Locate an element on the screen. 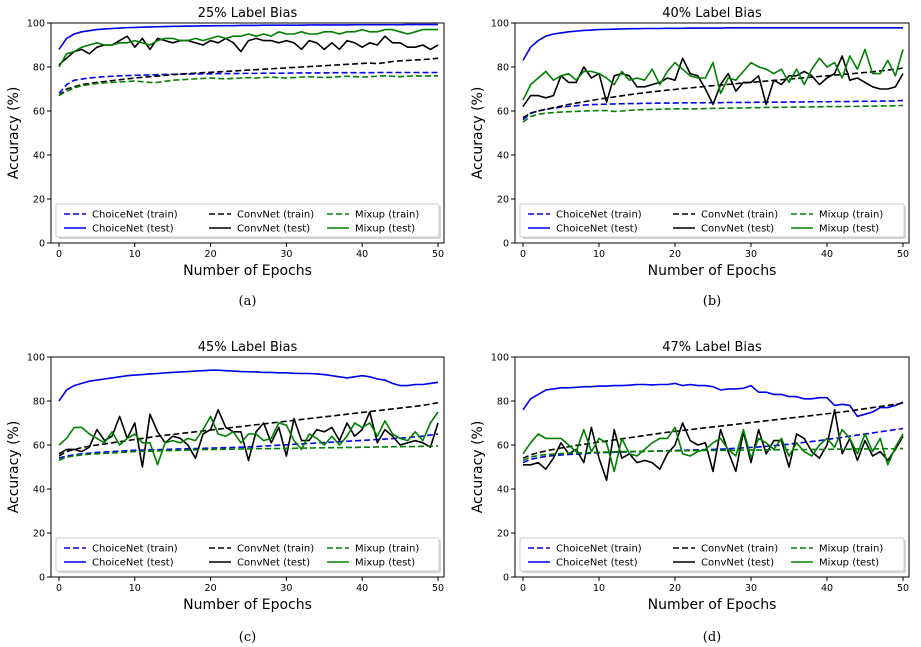 This screenshot has width=921, height=647. panel-caption: (c) is located at coordinates (247, 637).